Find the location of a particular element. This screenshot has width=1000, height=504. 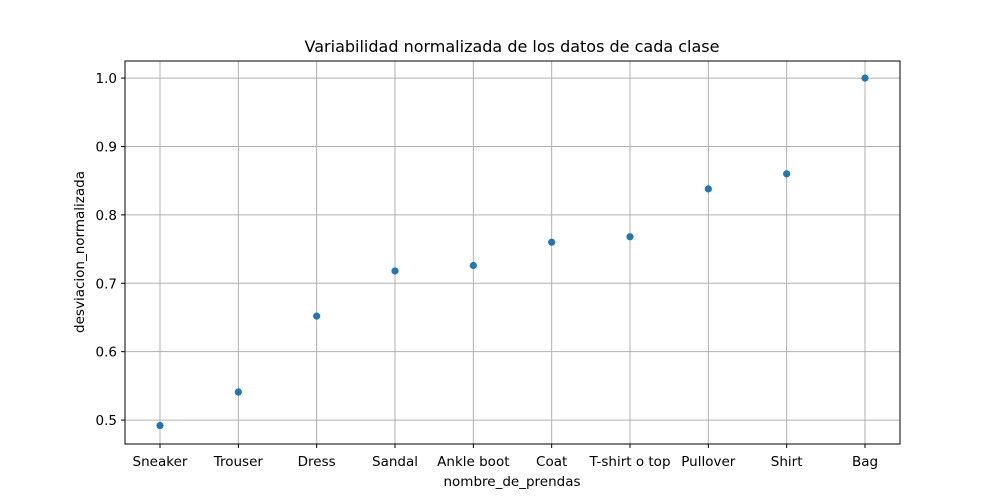

x-tick-label: Sandal is located at coordinates (395, 462).